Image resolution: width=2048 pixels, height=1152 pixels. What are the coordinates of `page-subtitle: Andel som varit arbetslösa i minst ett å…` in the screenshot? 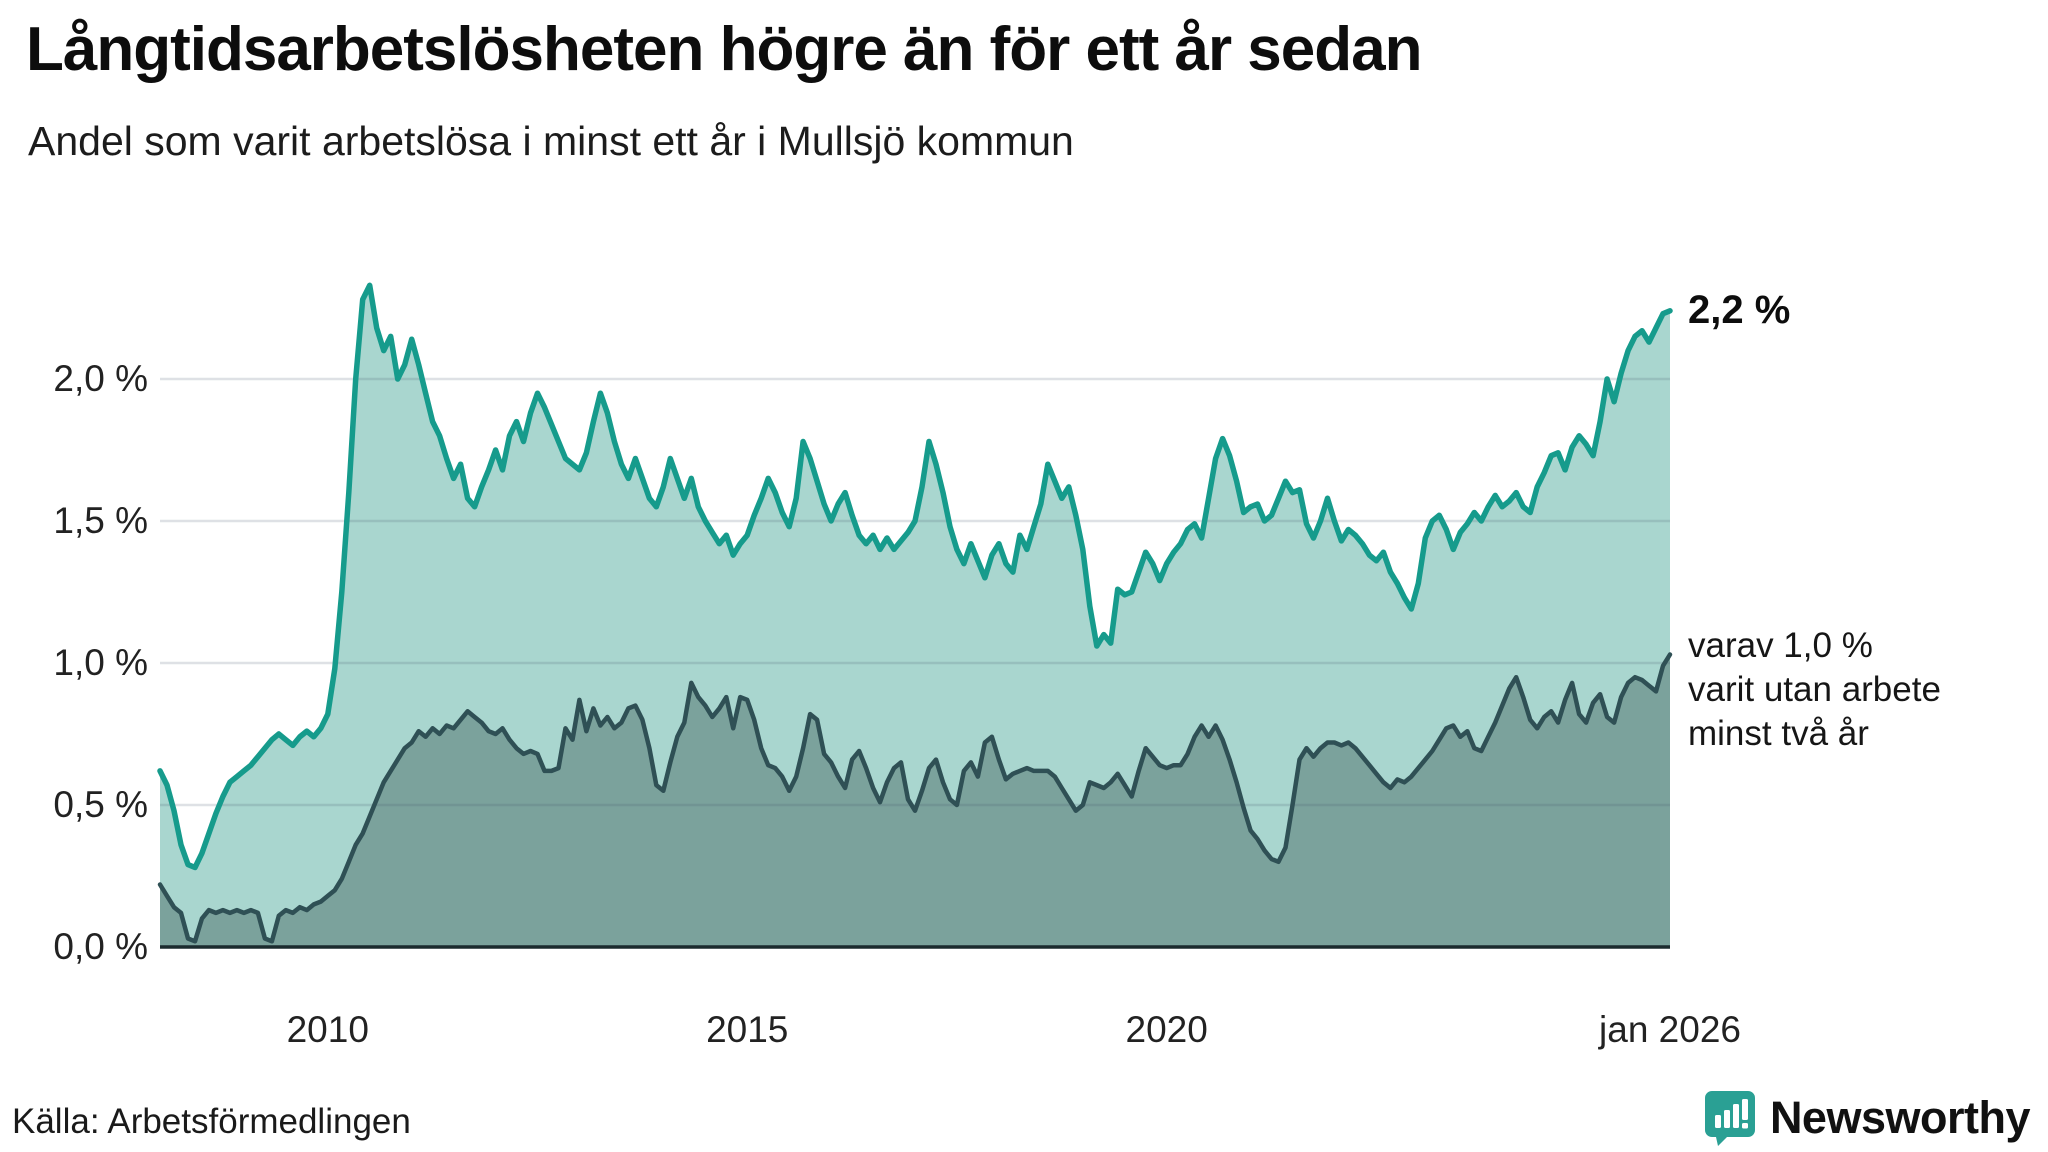 It's located at (551, 141).